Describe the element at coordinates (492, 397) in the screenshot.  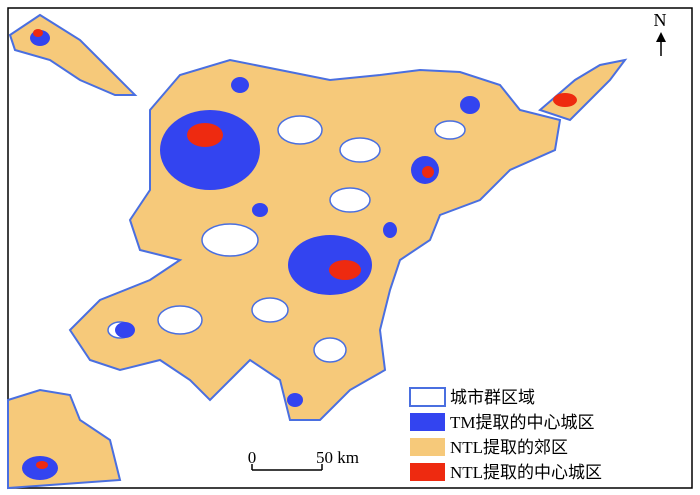
I see `legend-label: 城市群区域` at that location.